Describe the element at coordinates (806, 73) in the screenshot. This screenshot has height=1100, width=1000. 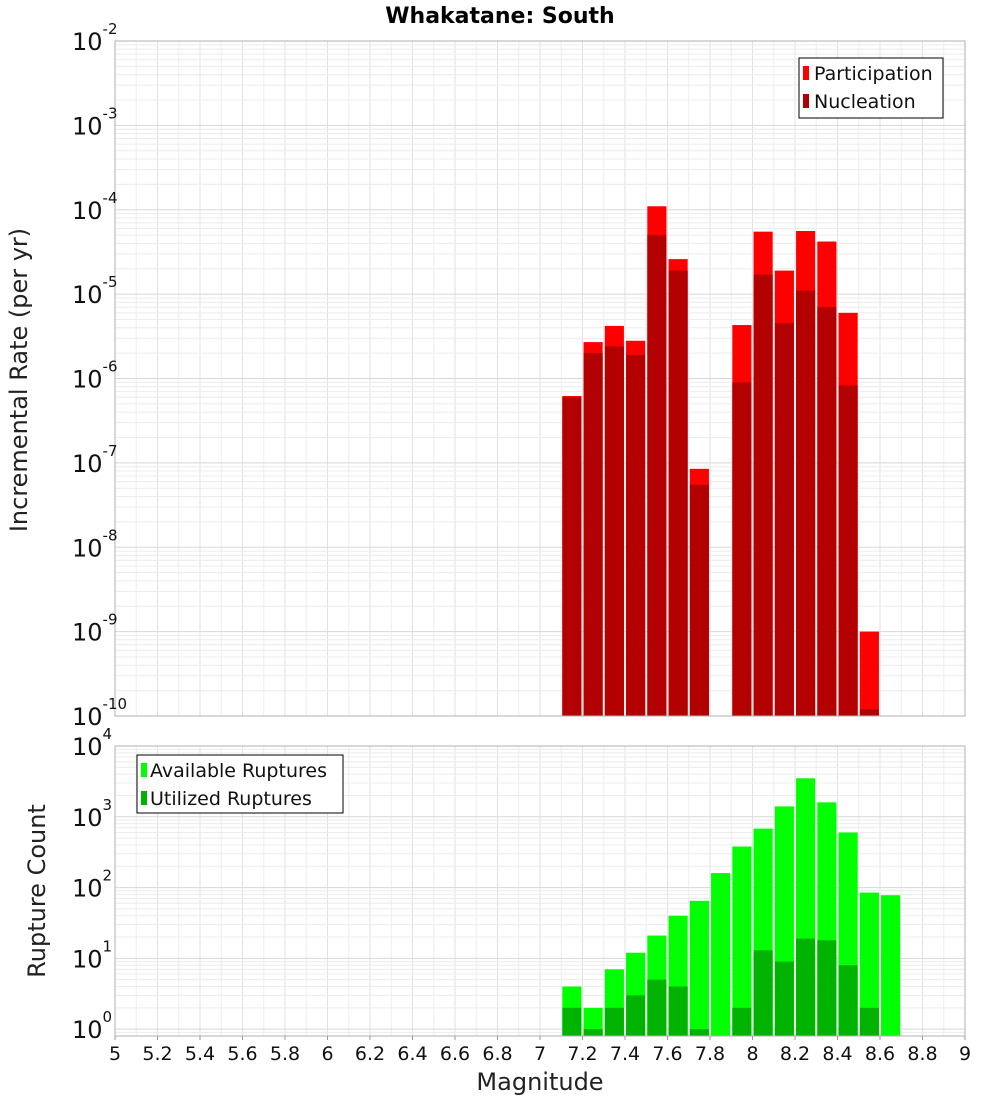
I see `legend-swatch-participation` at that location.